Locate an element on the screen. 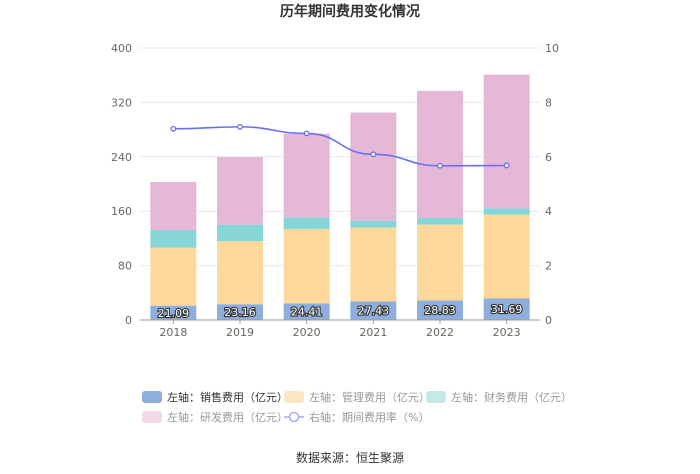 The width and height of the screenshot is (700, 474). left-axis-tick: 0 is located at coordinates (128, 320).